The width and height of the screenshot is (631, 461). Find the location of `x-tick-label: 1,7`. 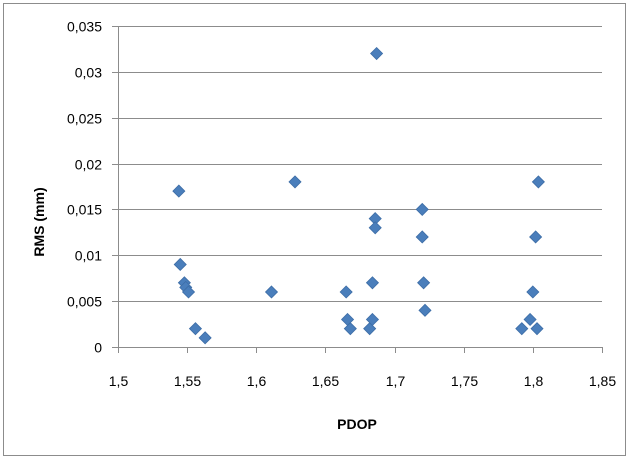

x-tick-label: 1,7 is located at coordinates (396, 381).